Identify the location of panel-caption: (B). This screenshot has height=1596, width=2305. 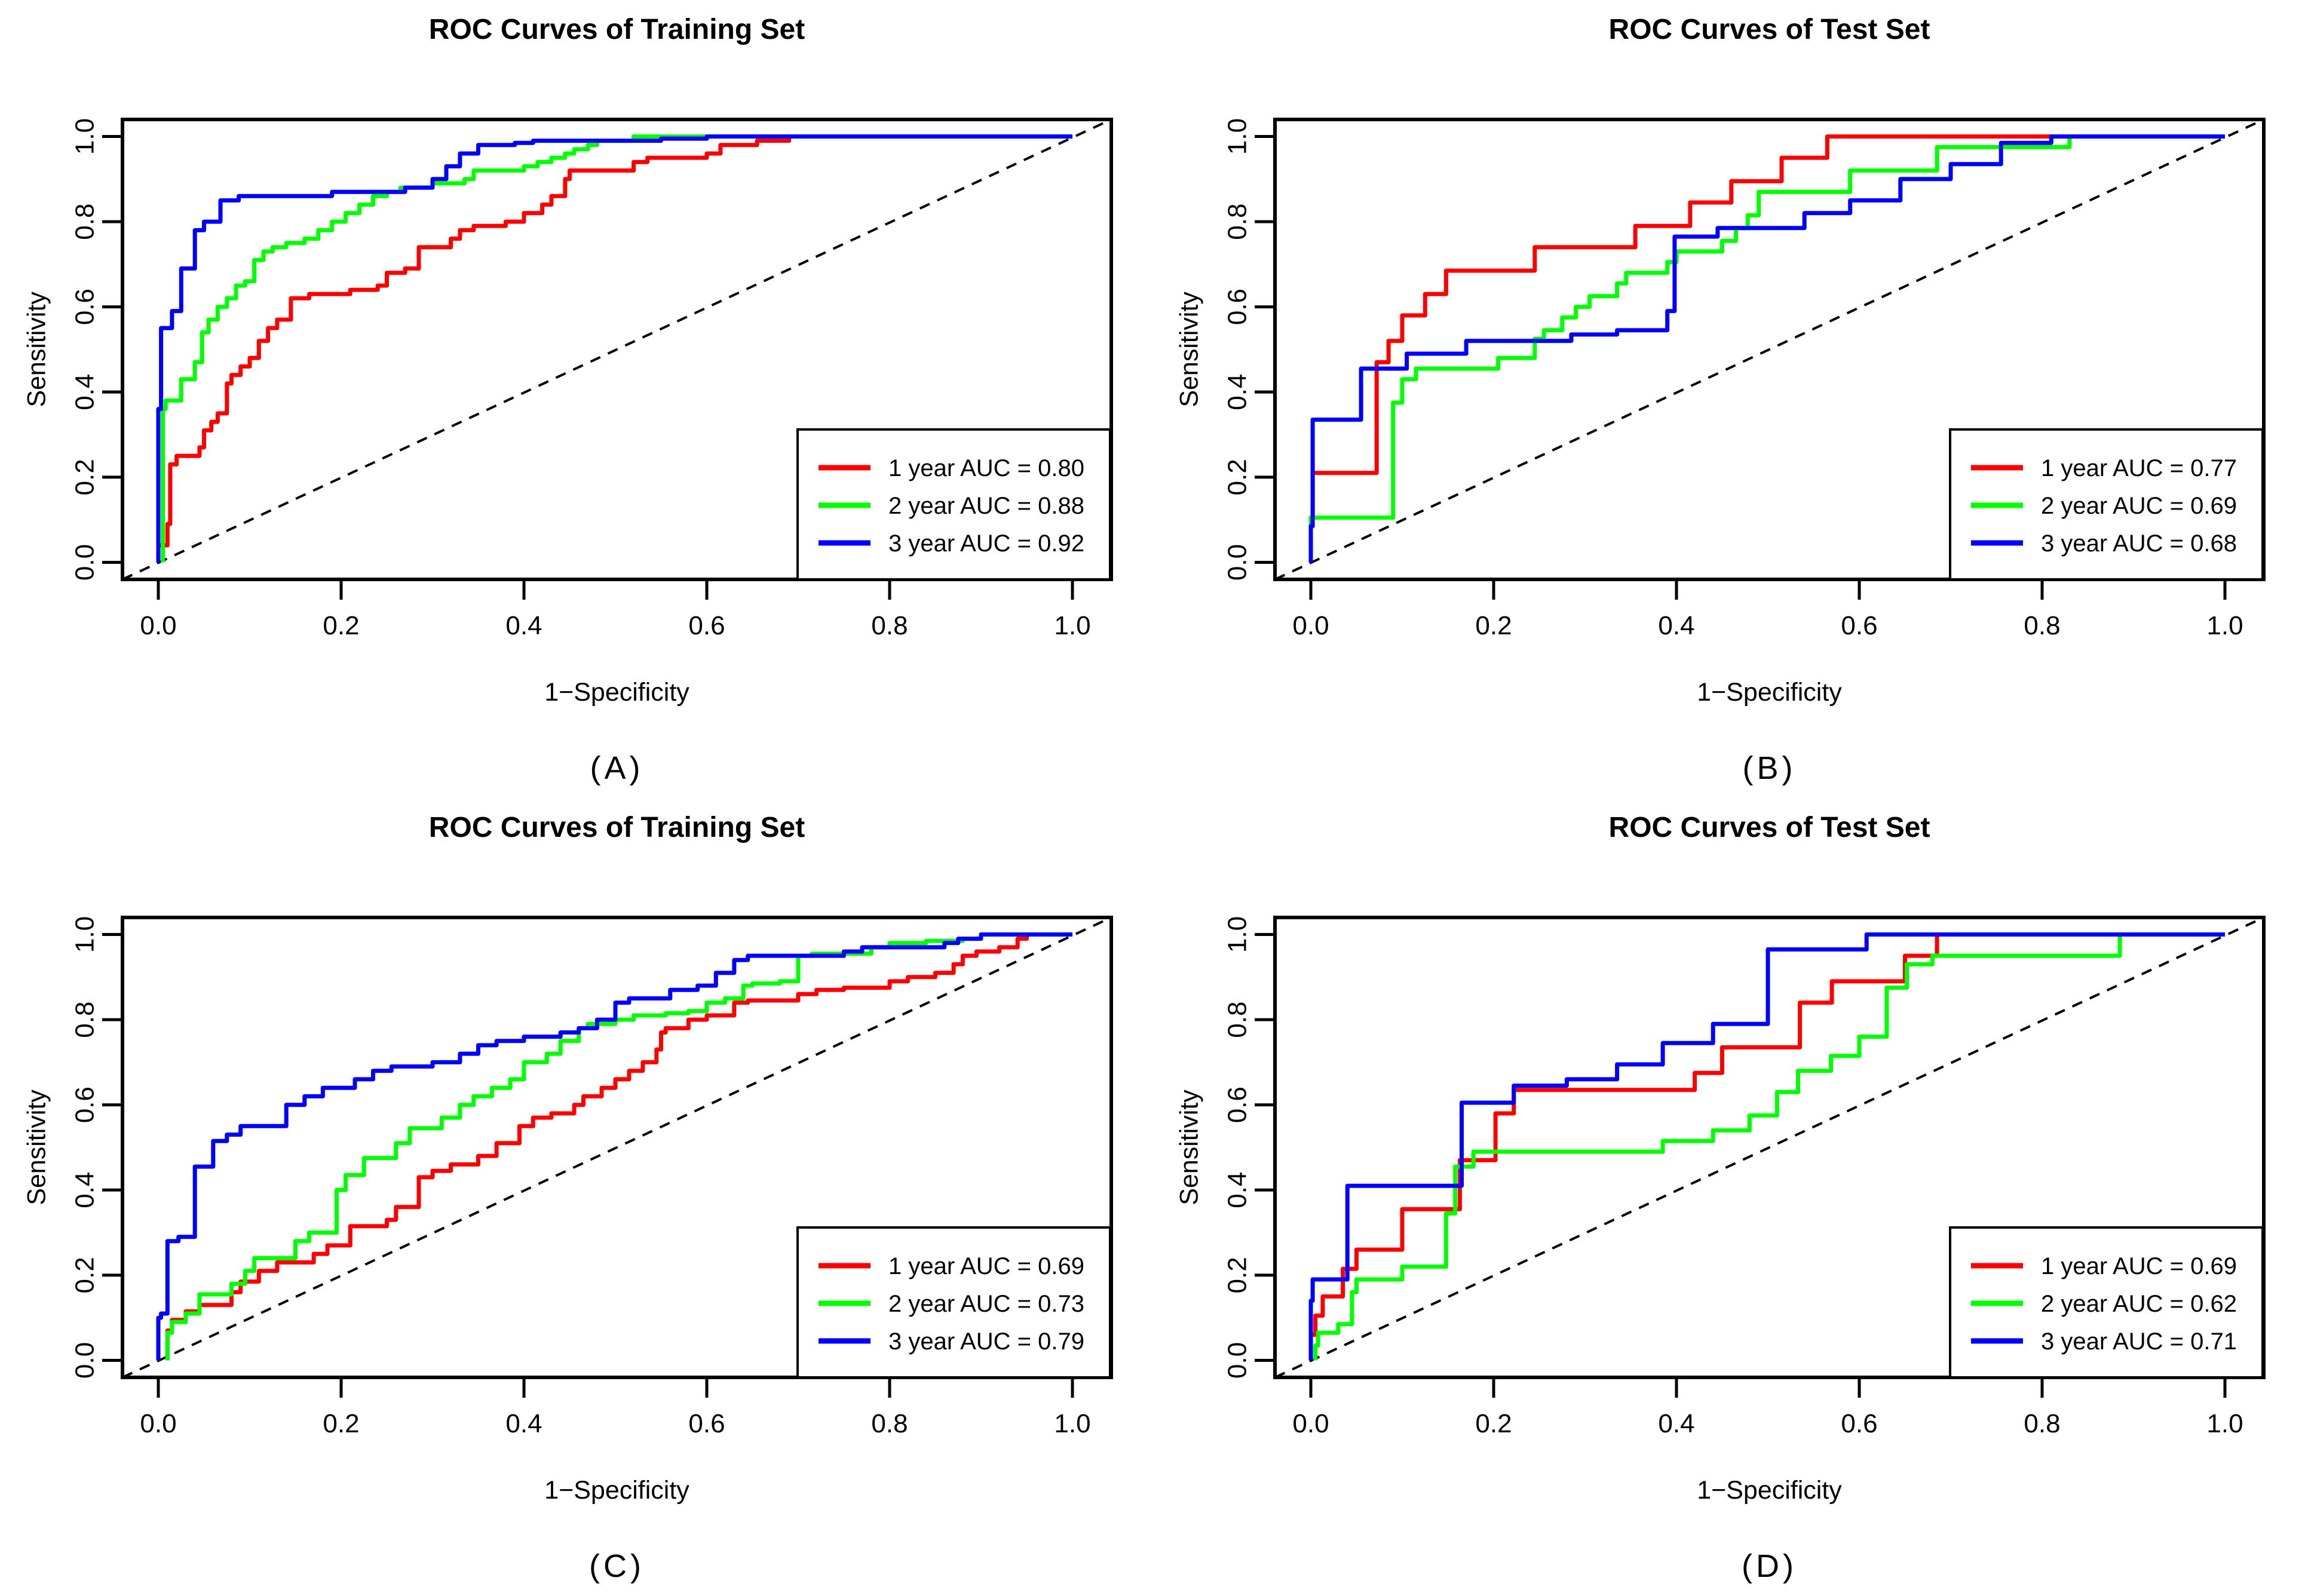
(1770, 768).